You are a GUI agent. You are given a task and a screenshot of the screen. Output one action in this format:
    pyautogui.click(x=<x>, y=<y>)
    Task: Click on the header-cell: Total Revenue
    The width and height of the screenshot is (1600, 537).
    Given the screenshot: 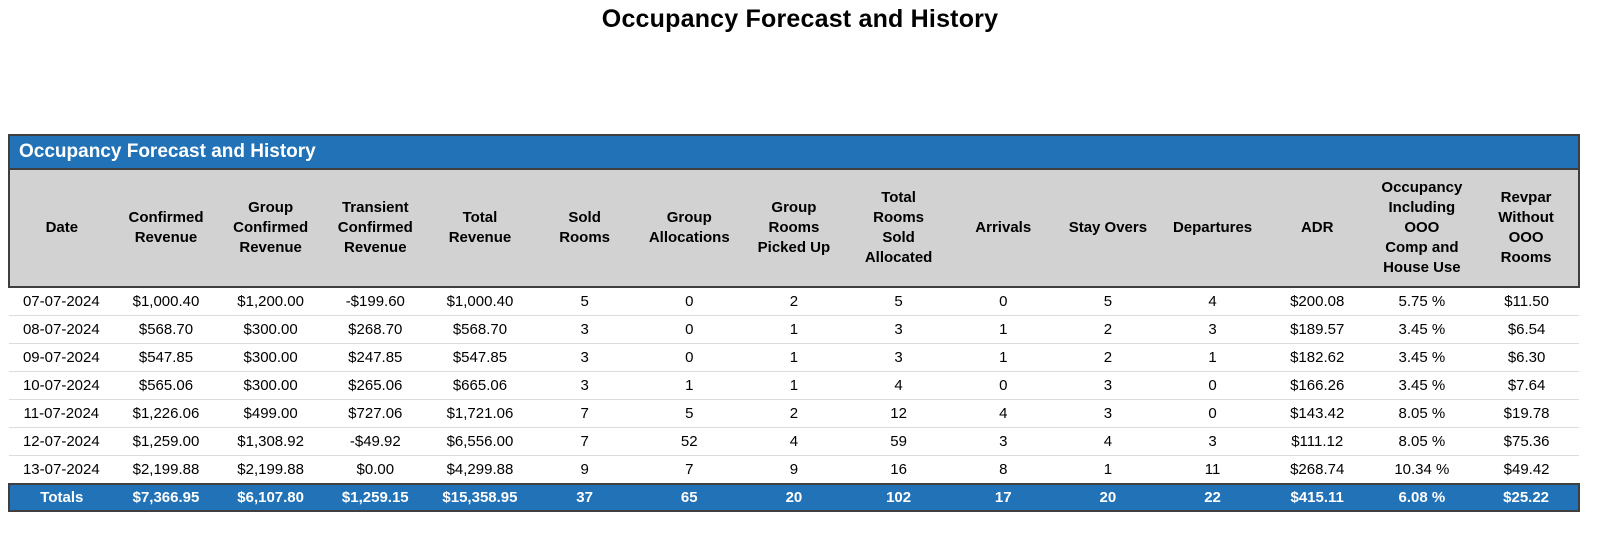 What is the action you would take?
    pyautogui.click(x=480, y=228)
    